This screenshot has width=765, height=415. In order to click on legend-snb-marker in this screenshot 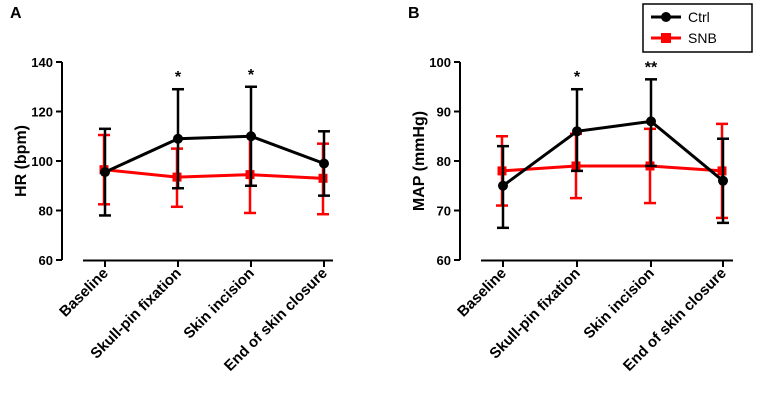, I will do `click(666, 38)`.